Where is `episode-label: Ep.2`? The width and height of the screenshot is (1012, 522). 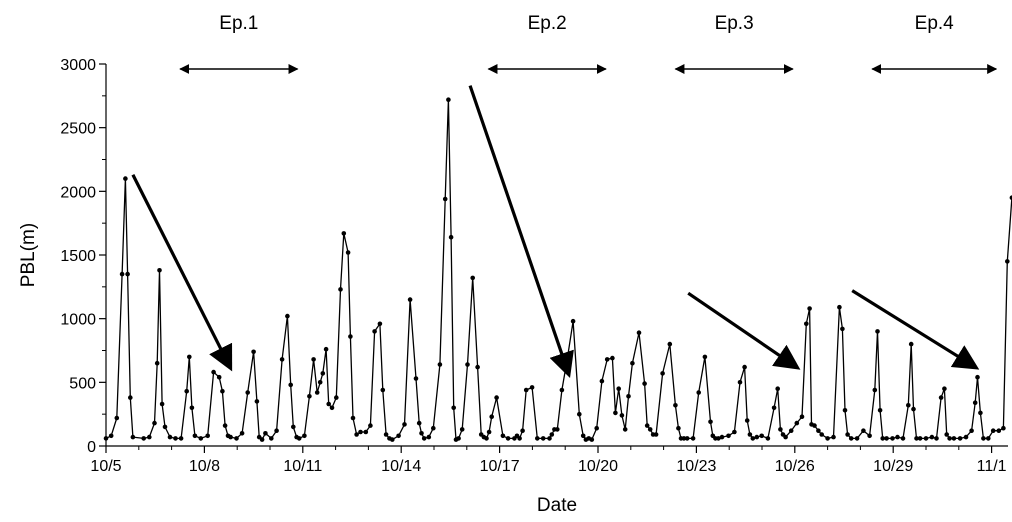 episode-label: Ep.2 is located at coordinates (547, 23).